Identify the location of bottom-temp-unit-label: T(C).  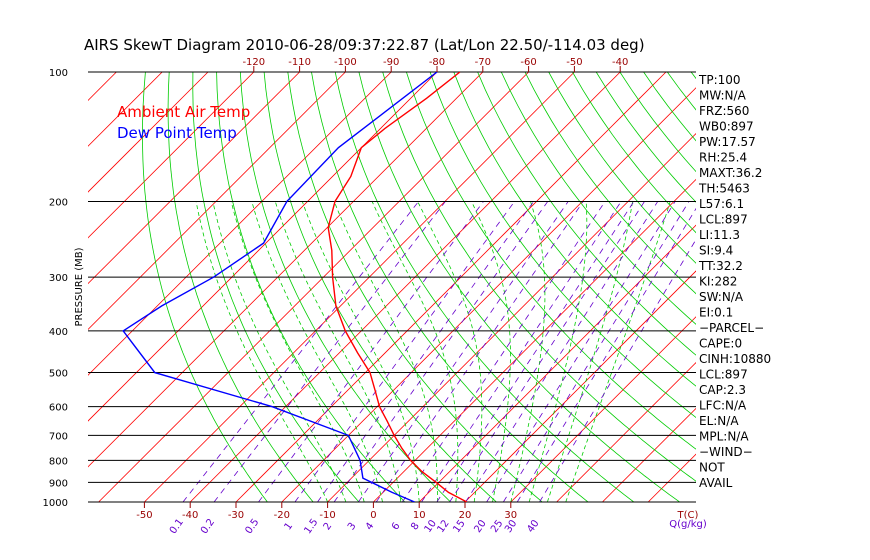
(688, 515).